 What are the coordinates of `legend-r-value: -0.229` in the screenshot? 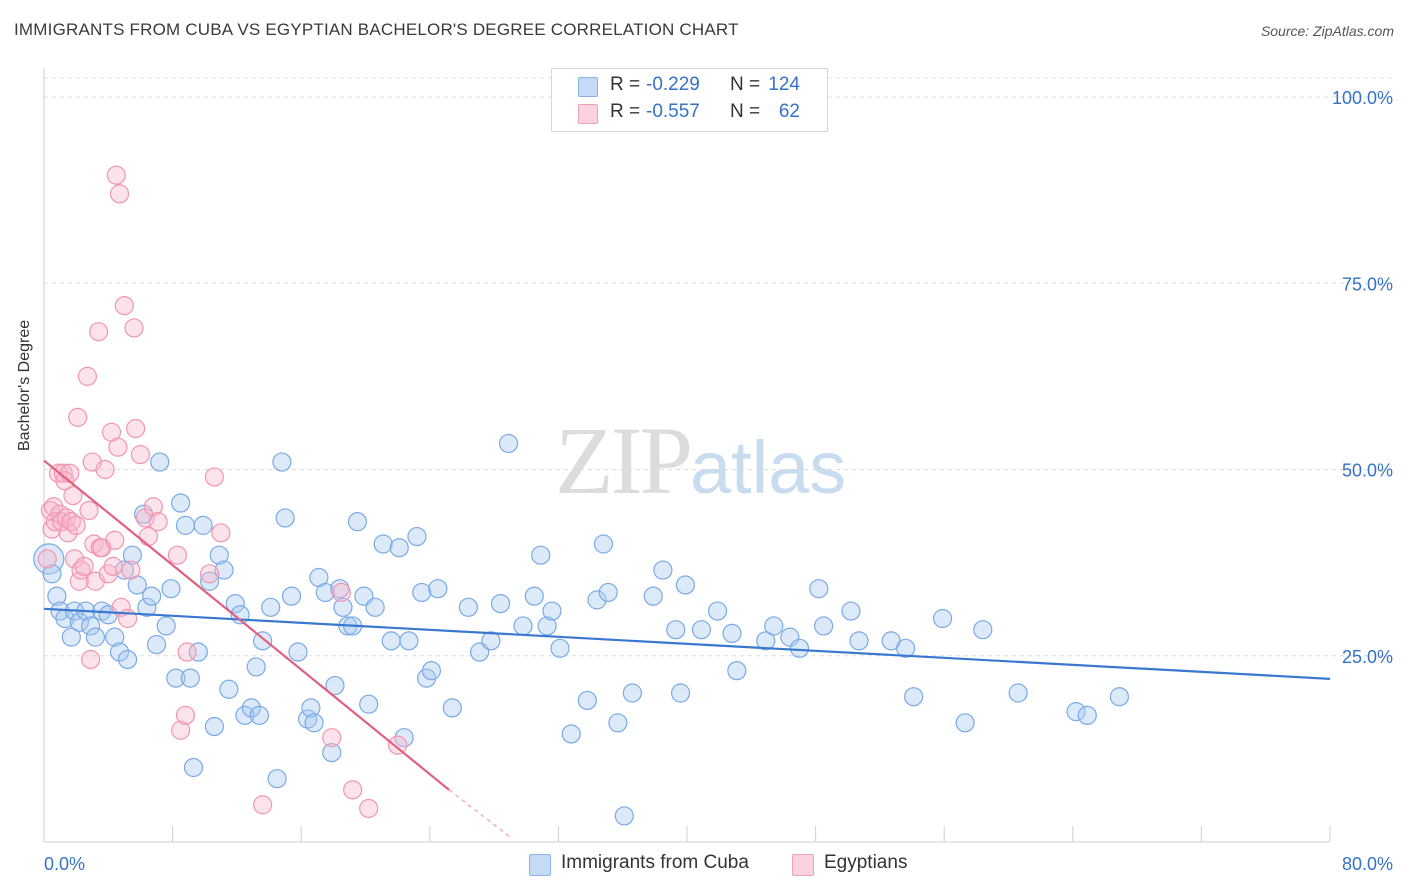 It's located at (673, 84).